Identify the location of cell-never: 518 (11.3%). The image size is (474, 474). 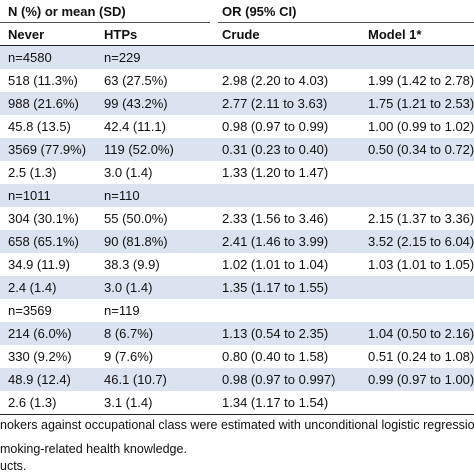
(43, 80).